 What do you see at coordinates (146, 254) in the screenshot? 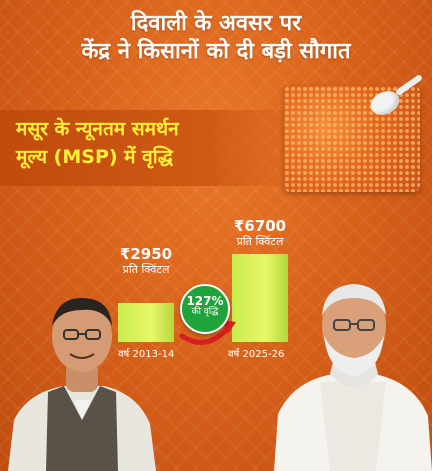
I see `price-amount-2013: ₹2950` at bounding box center [146, 254].